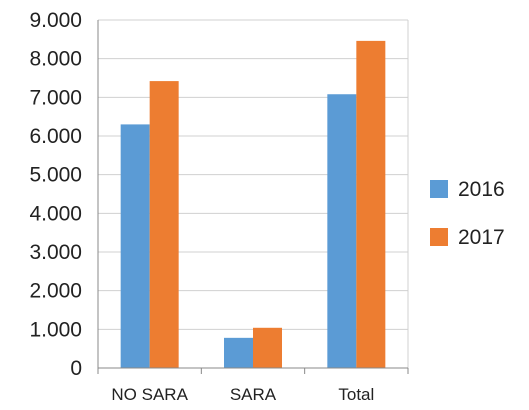  What do you see at coordinates (253, 394) in the screenshot?
I see `x-category-label: SARA` at bounding box center [253, 394].